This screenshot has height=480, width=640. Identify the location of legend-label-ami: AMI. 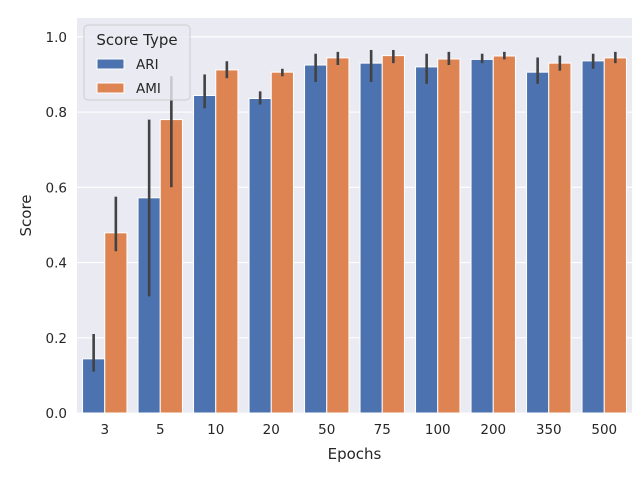
(148, 89).